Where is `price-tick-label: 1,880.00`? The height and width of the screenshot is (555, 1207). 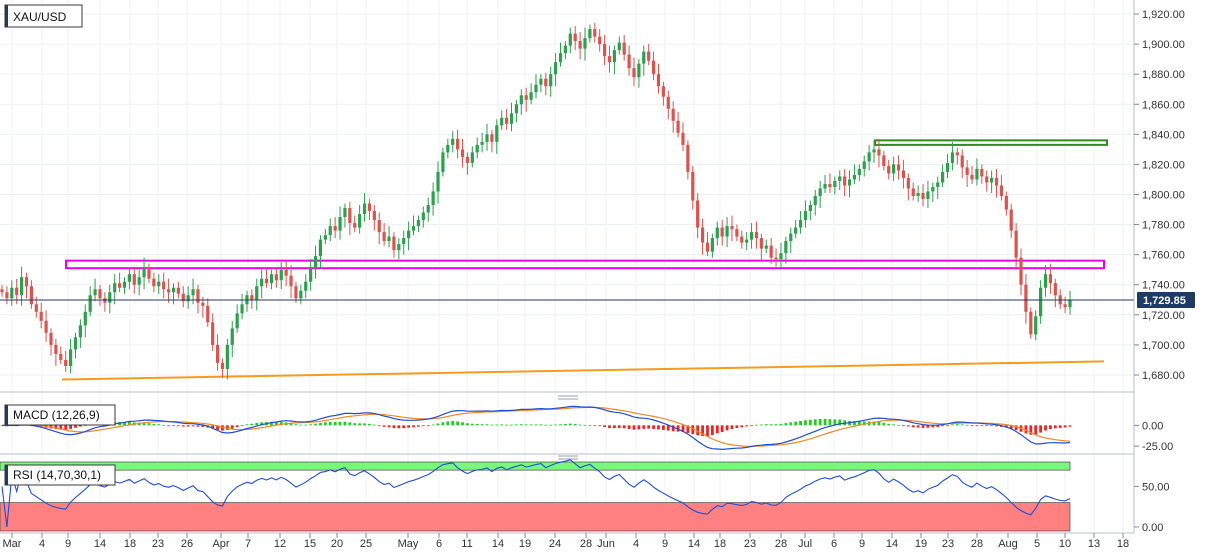
price-tick-label: 1,880.00 is located at coordinates (1163, 75).